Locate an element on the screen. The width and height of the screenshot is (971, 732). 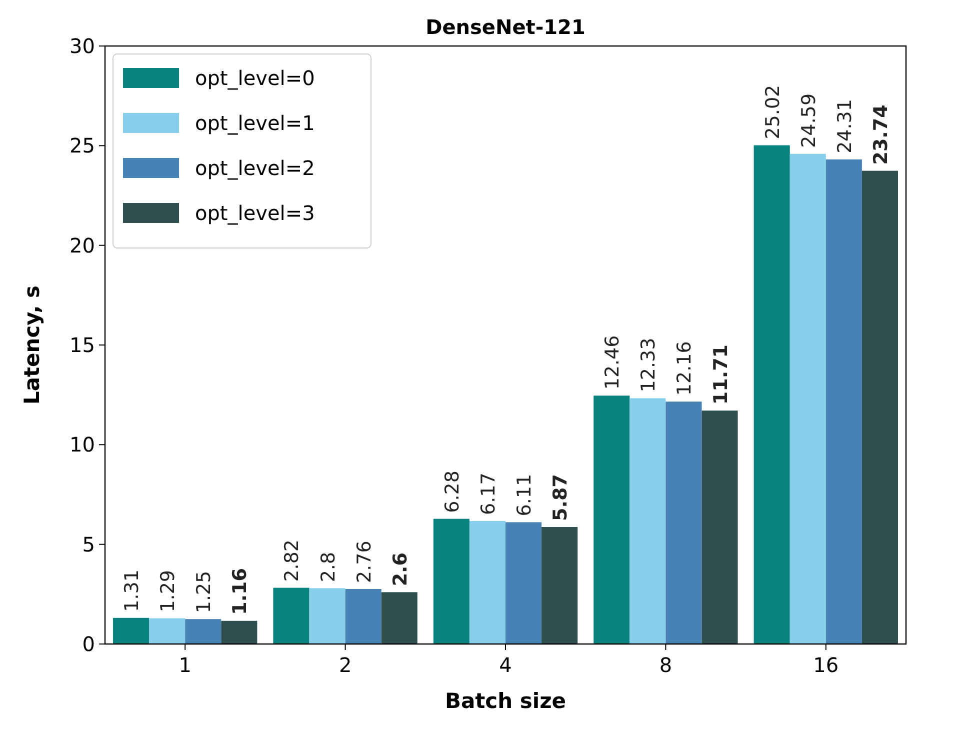
data-label: 1.31 is located at coordinates (132, 591).